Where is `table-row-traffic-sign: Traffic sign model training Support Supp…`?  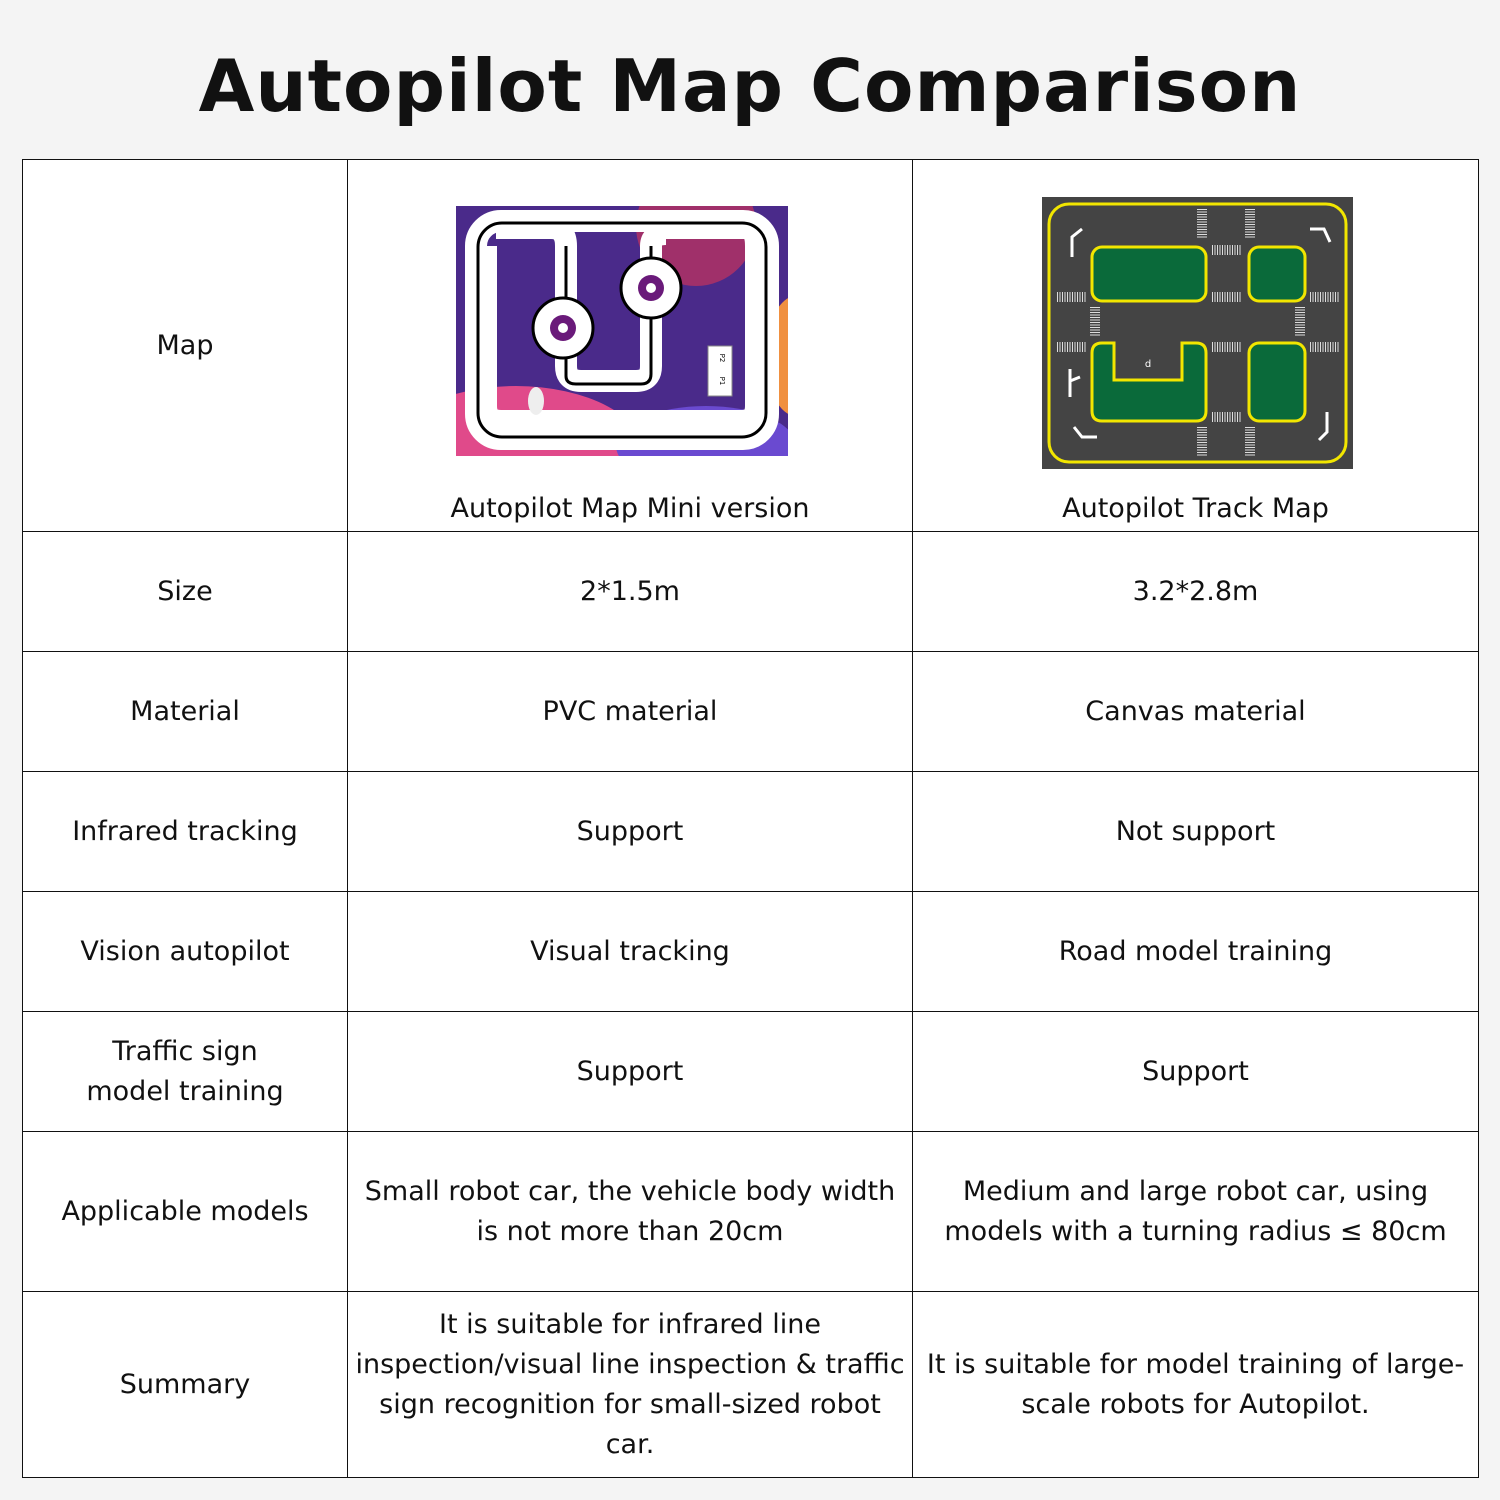
table-row-traffic-sign: Traffic sign model training Support Supp… is located at coordinates (750, 1071).